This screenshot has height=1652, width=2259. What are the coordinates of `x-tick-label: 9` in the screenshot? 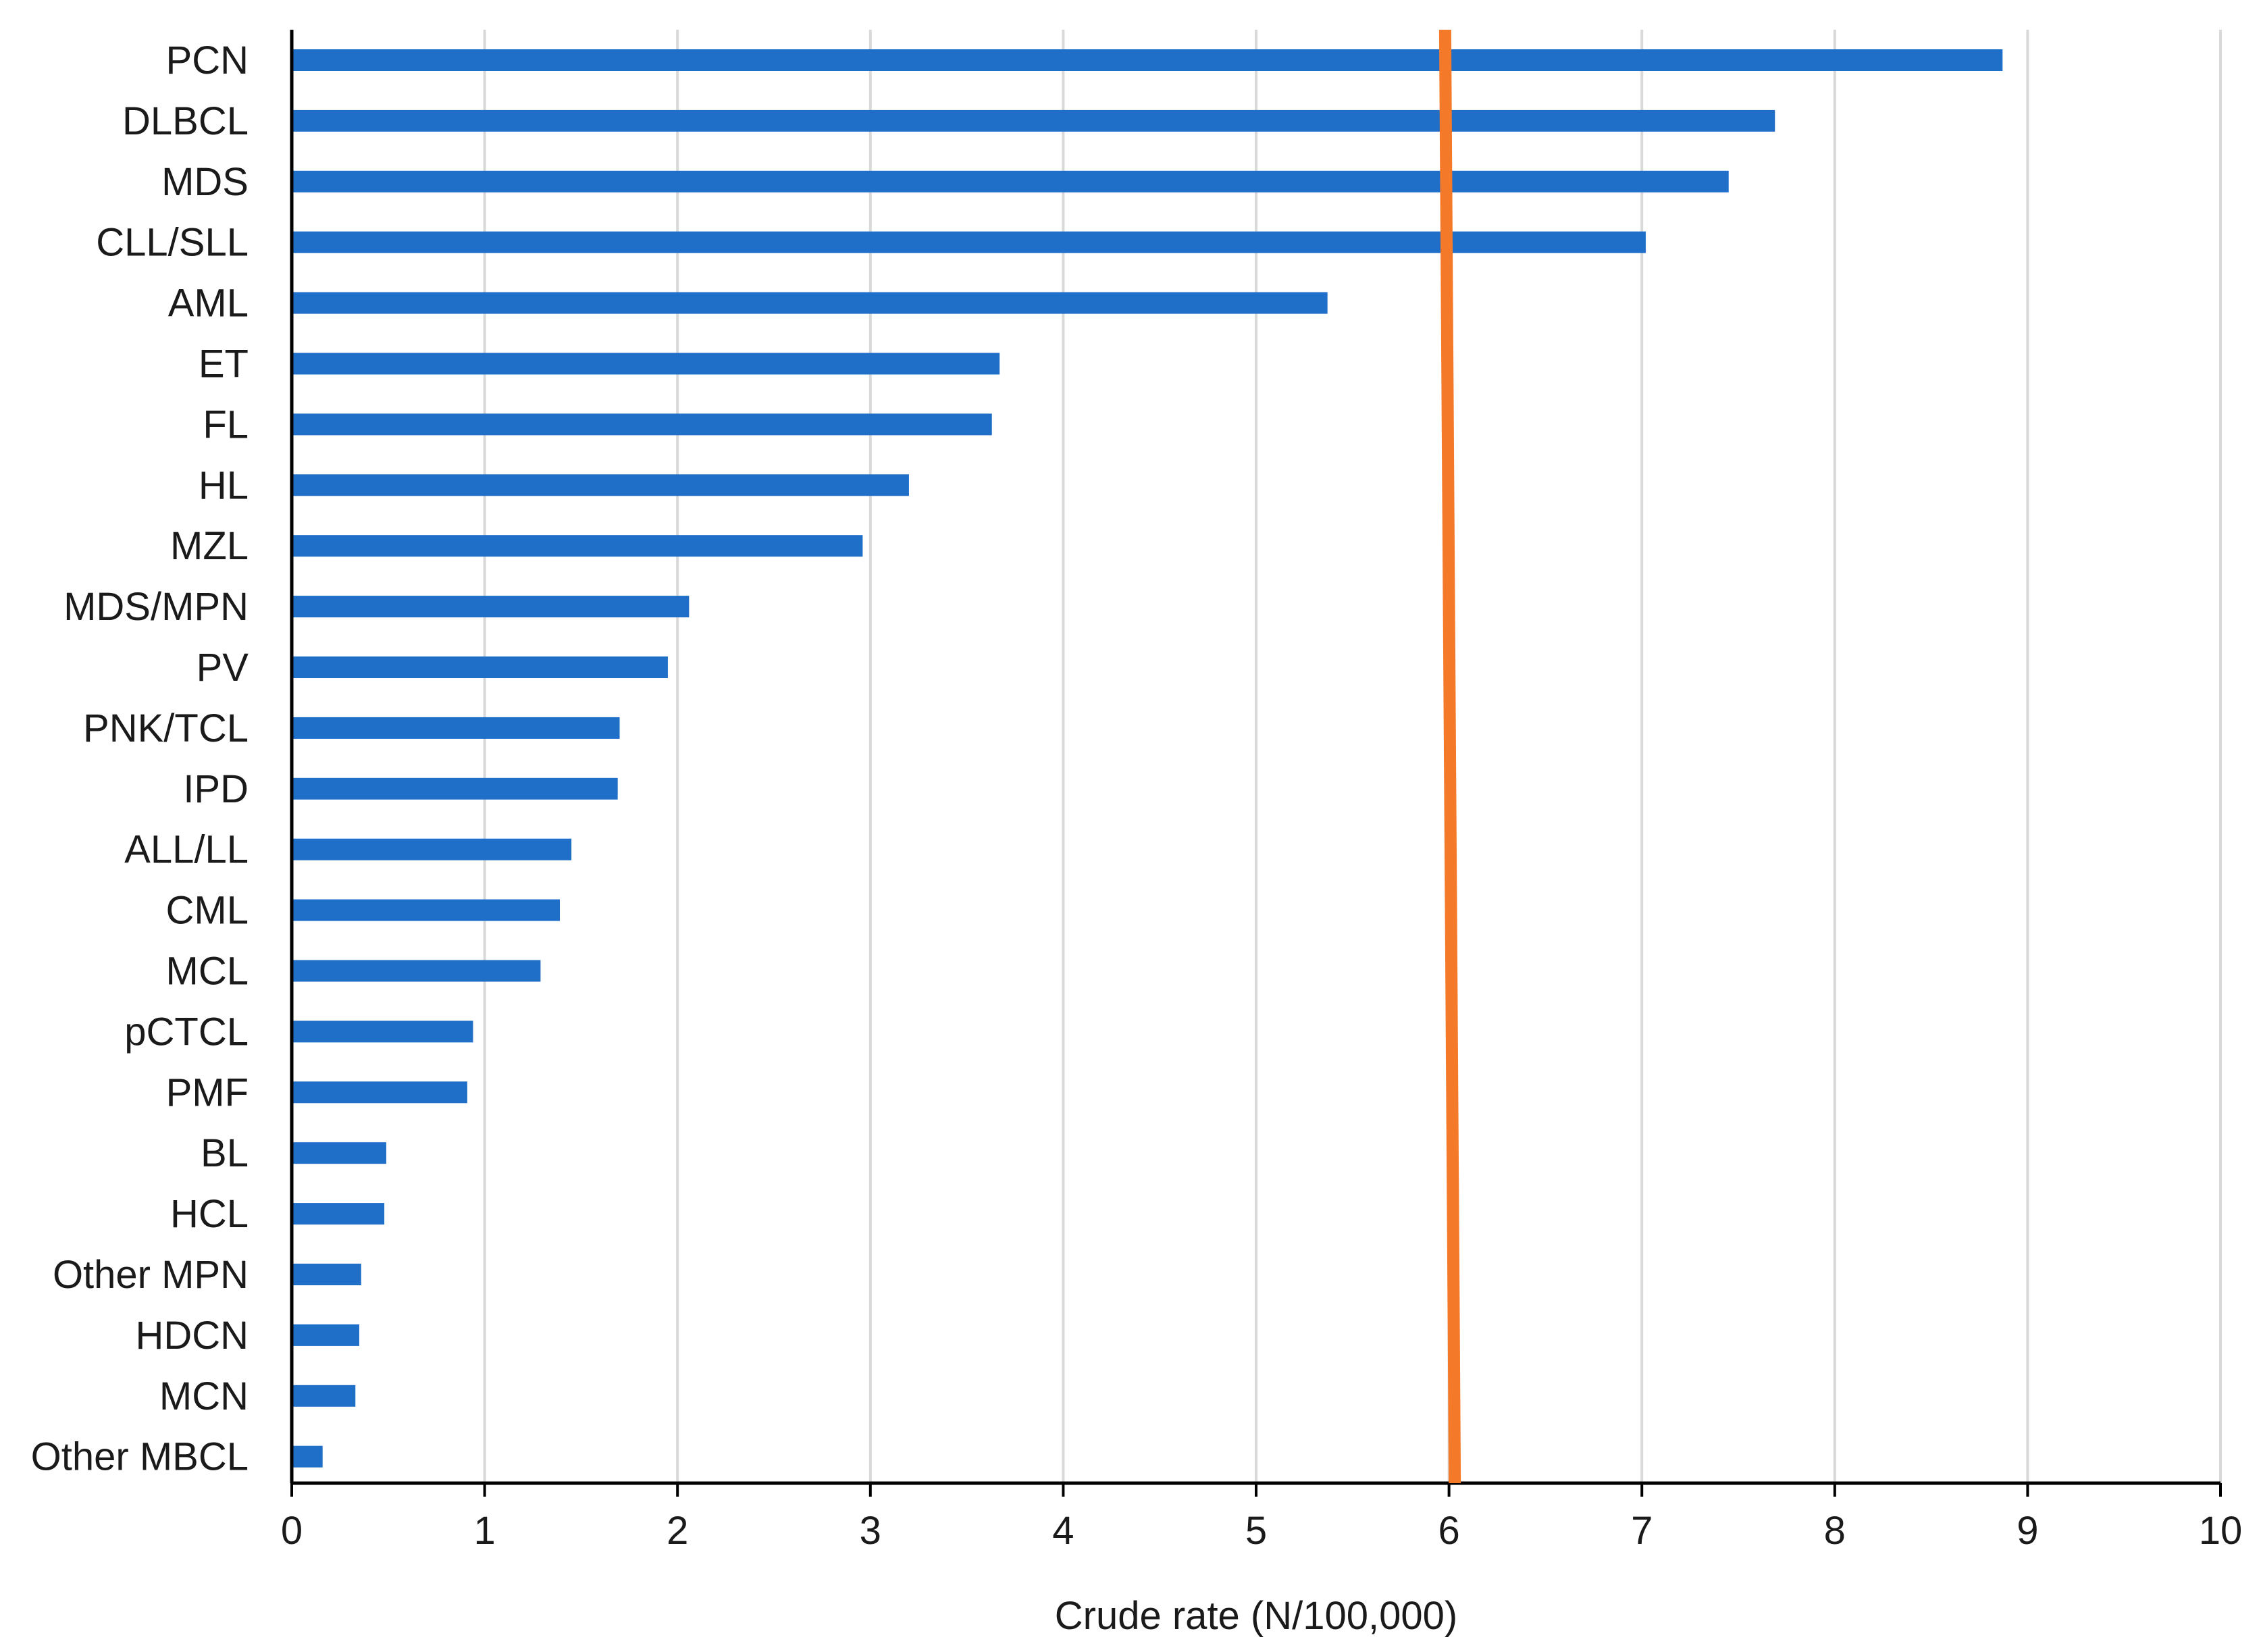 It's located at (2027, 1531).